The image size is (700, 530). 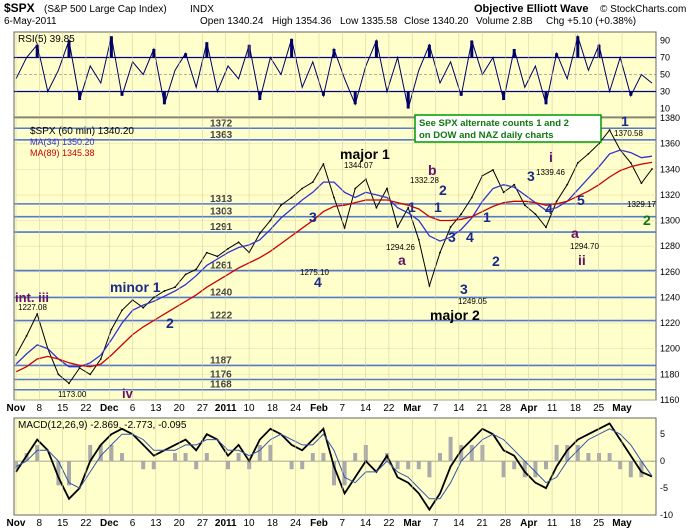 What do you see at coordinates (170, 323) in the screenshot?
I see `wave-minor-2: 2` at bounding box center [170, 323].